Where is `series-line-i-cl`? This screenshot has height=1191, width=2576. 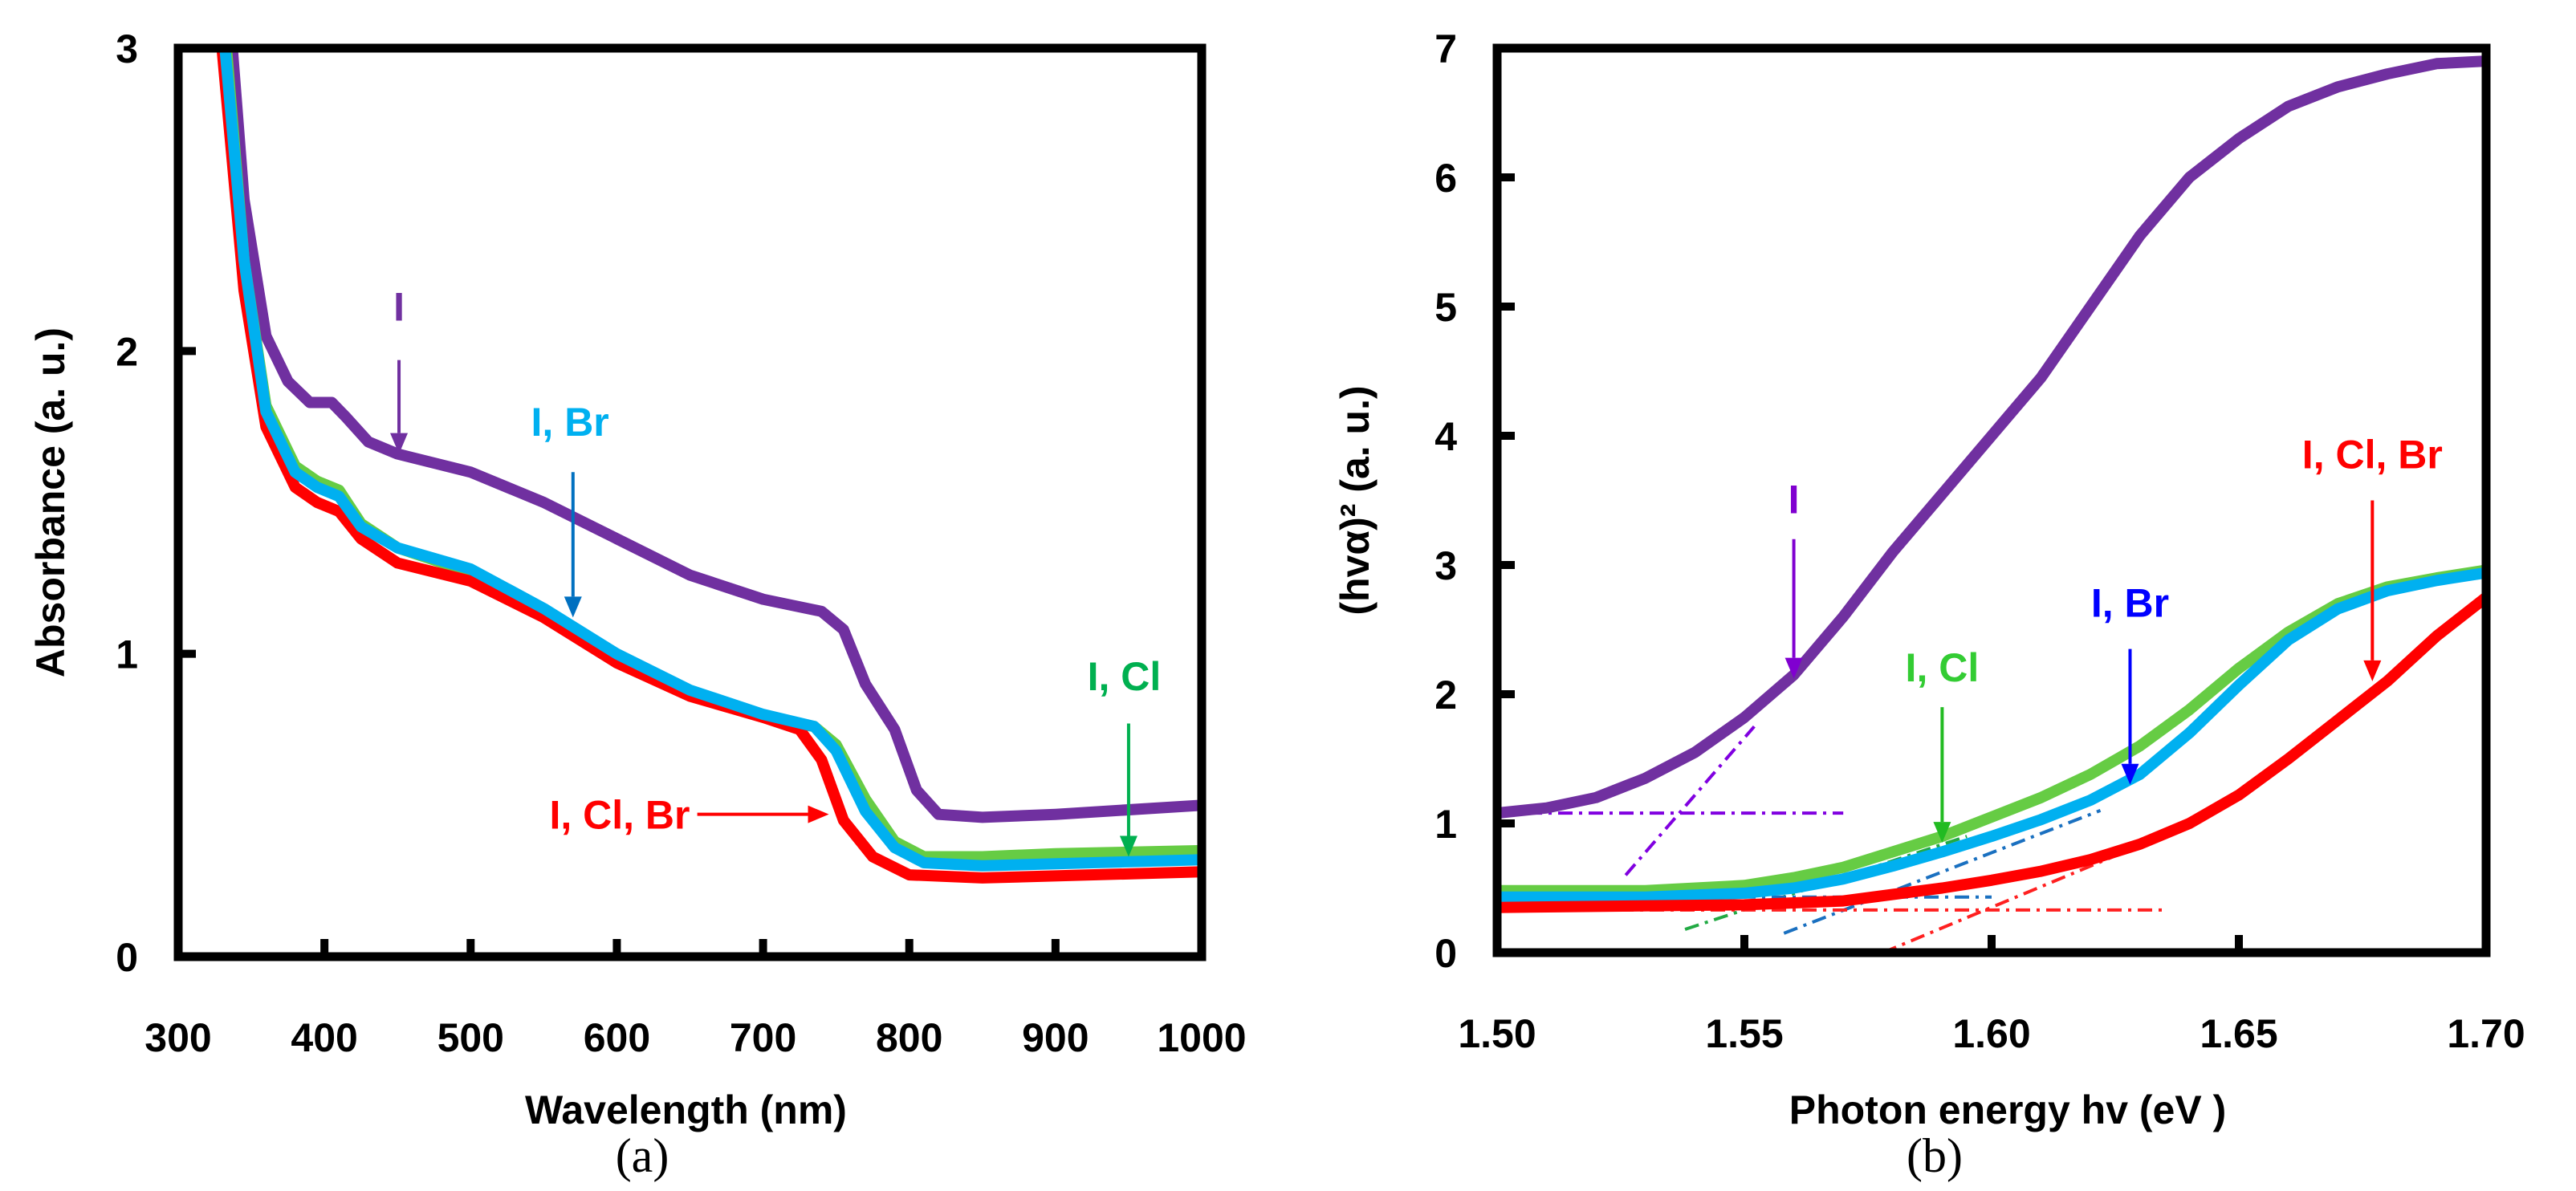 series-line-i-cl is located at coordinates (1992, 730).